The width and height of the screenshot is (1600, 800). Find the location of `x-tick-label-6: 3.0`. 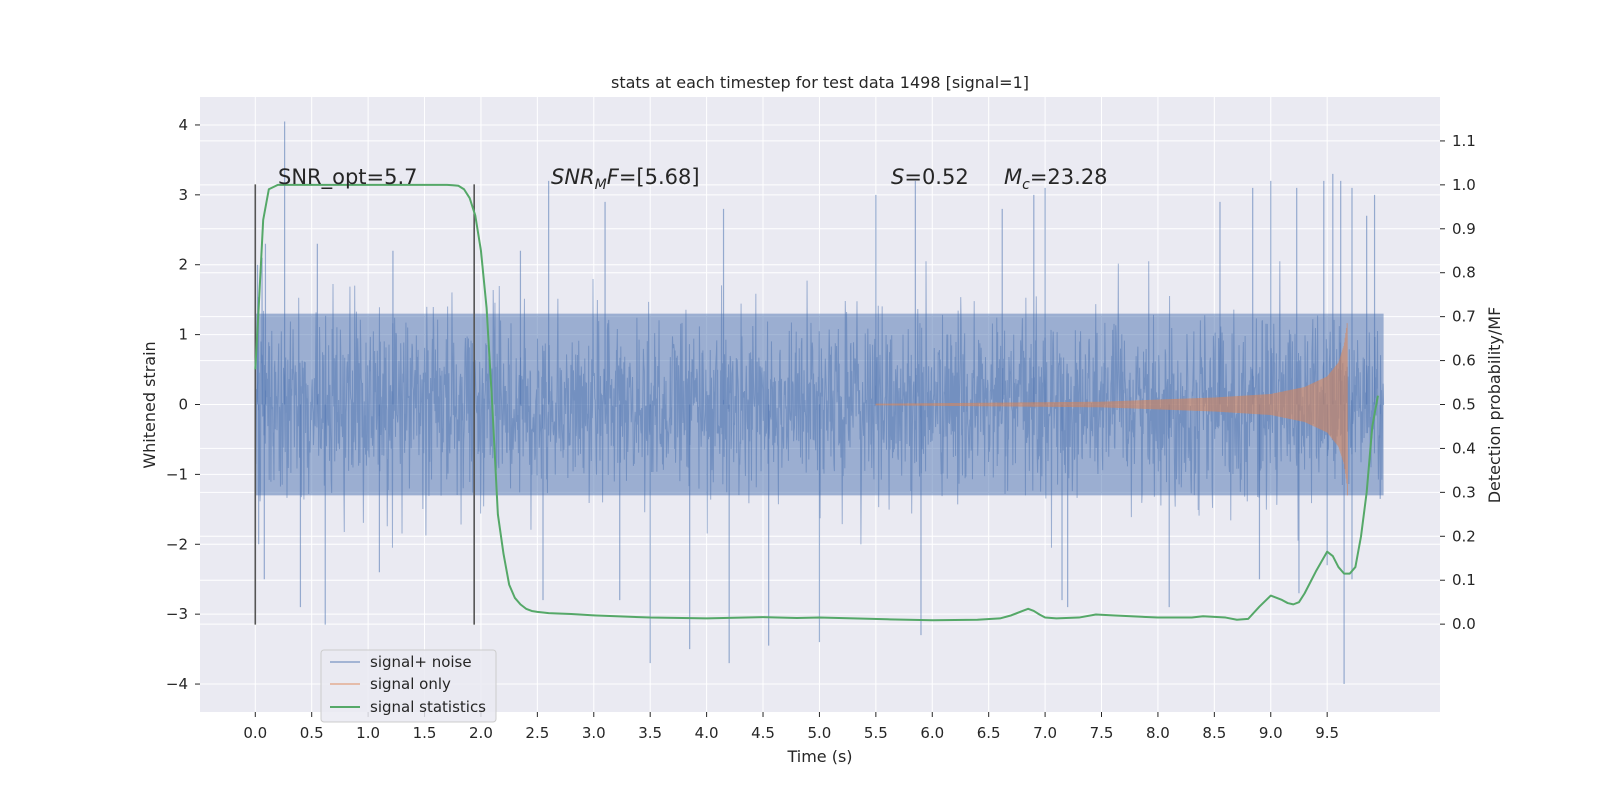

x-tick-label-6: 3.0 is located at coordinates (594, 733).